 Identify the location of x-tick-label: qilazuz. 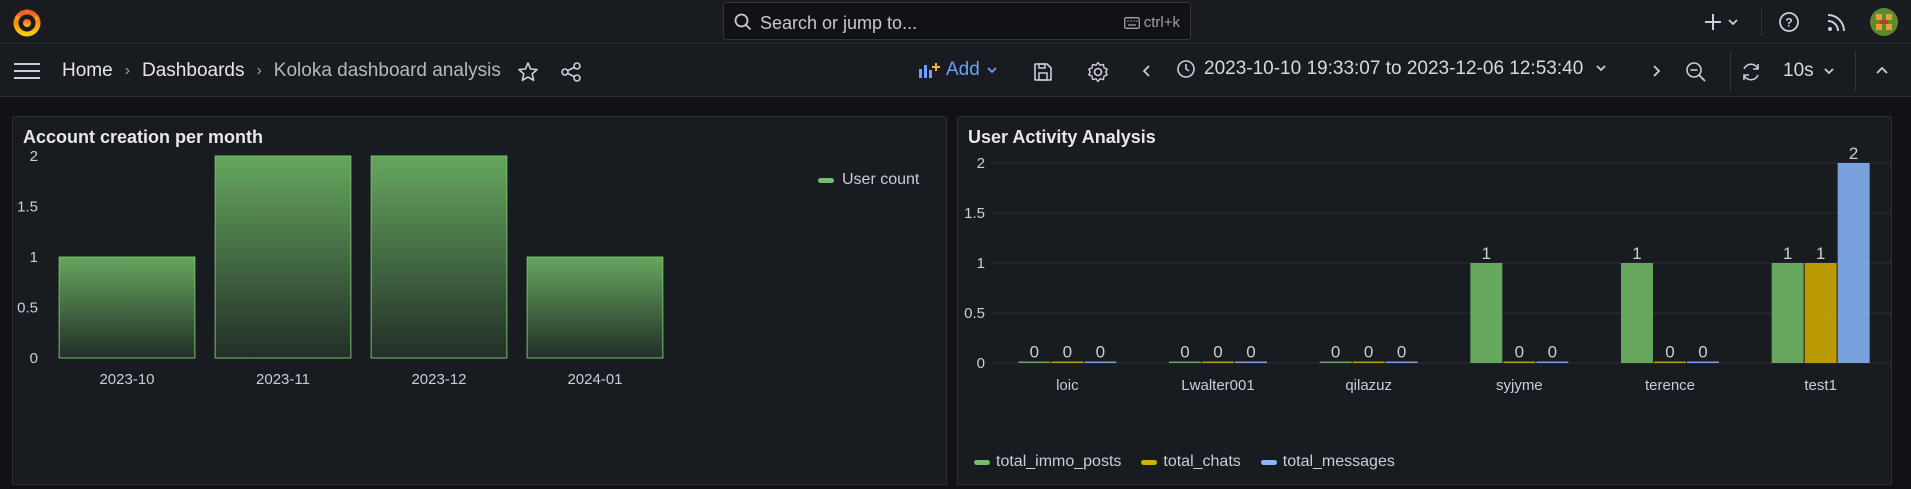
(1368, 385).